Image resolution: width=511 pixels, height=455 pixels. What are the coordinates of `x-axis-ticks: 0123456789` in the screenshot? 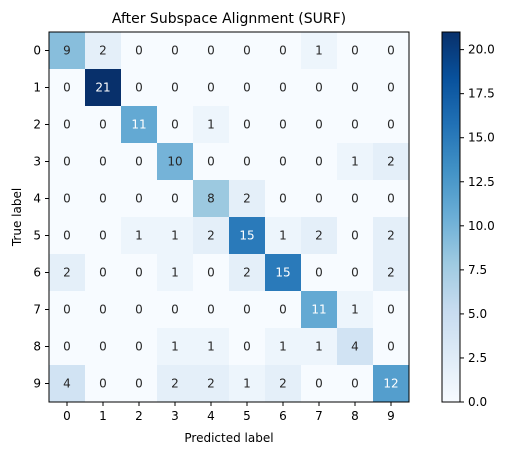 It's located at (229, 412).